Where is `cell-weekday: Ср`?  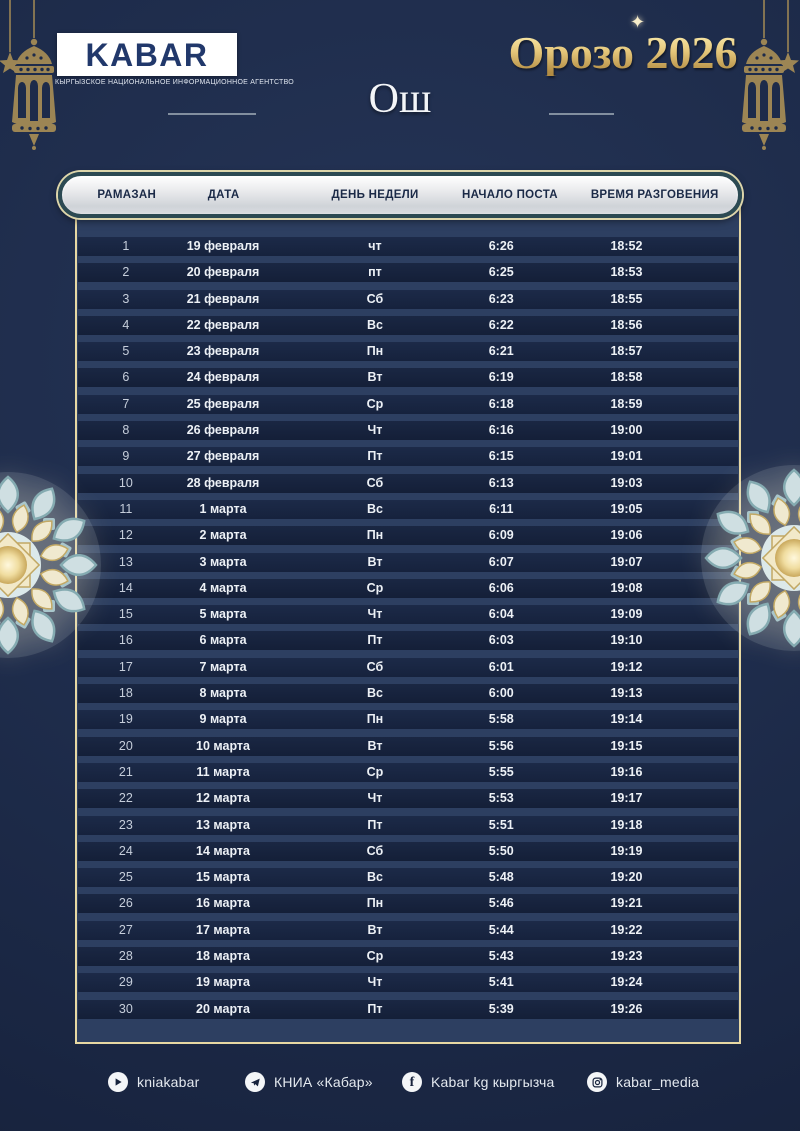
cell-weekday: Ср is located at coordinates (375, 956).